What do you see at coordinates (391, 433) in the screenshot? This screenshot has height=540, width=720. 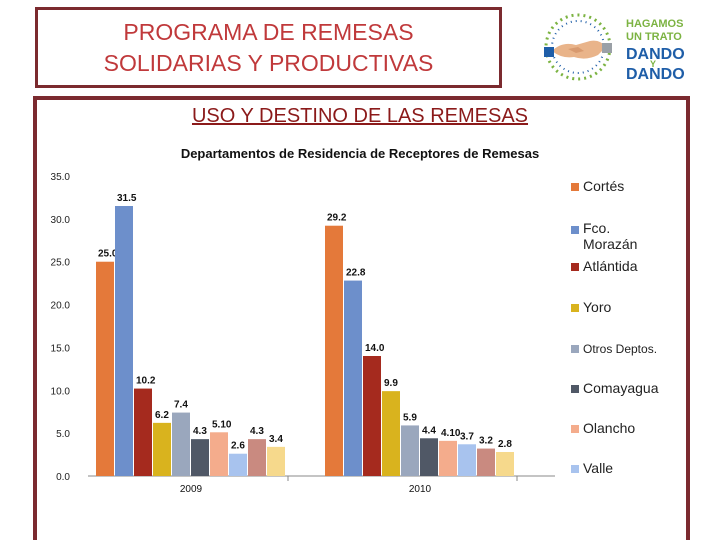 I see `bar-2010-yoro` at bounding box center [391, 433].